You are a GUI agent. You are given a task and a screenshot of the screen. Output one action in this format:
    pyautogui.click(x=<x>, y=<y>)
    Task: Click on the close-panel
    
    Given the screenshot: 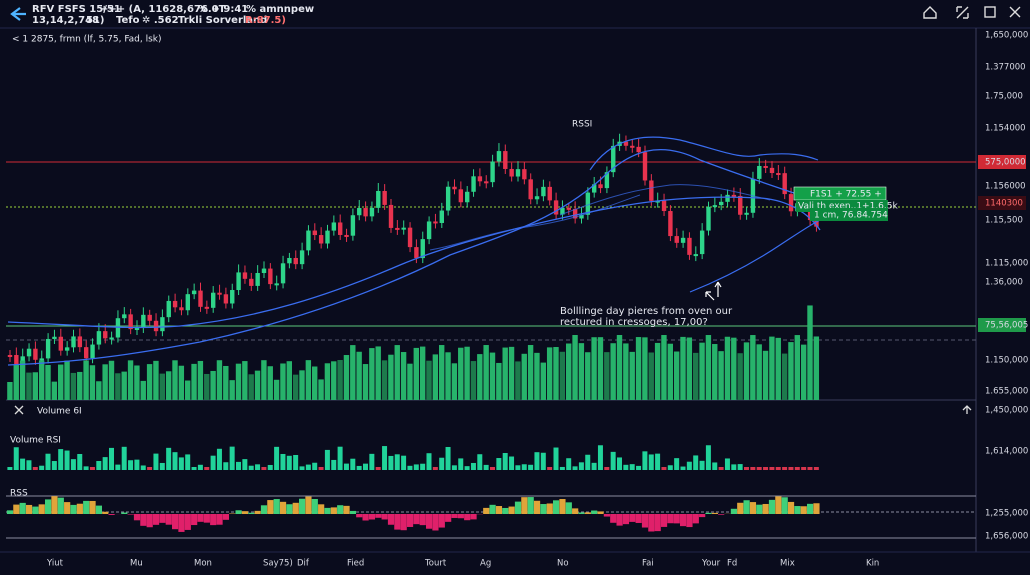 What is the action you would take?
    pyautogui.click(x=19, y=410)
    